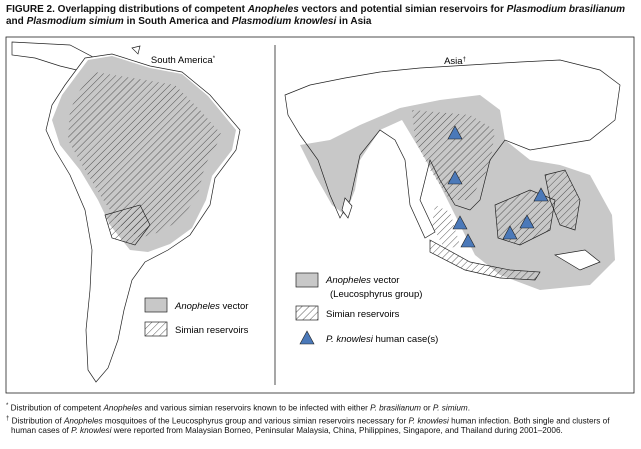  Describe the element at coordinates (75, 21) in the screenshot. I see `title-text: Plasmodium simium` at that location.